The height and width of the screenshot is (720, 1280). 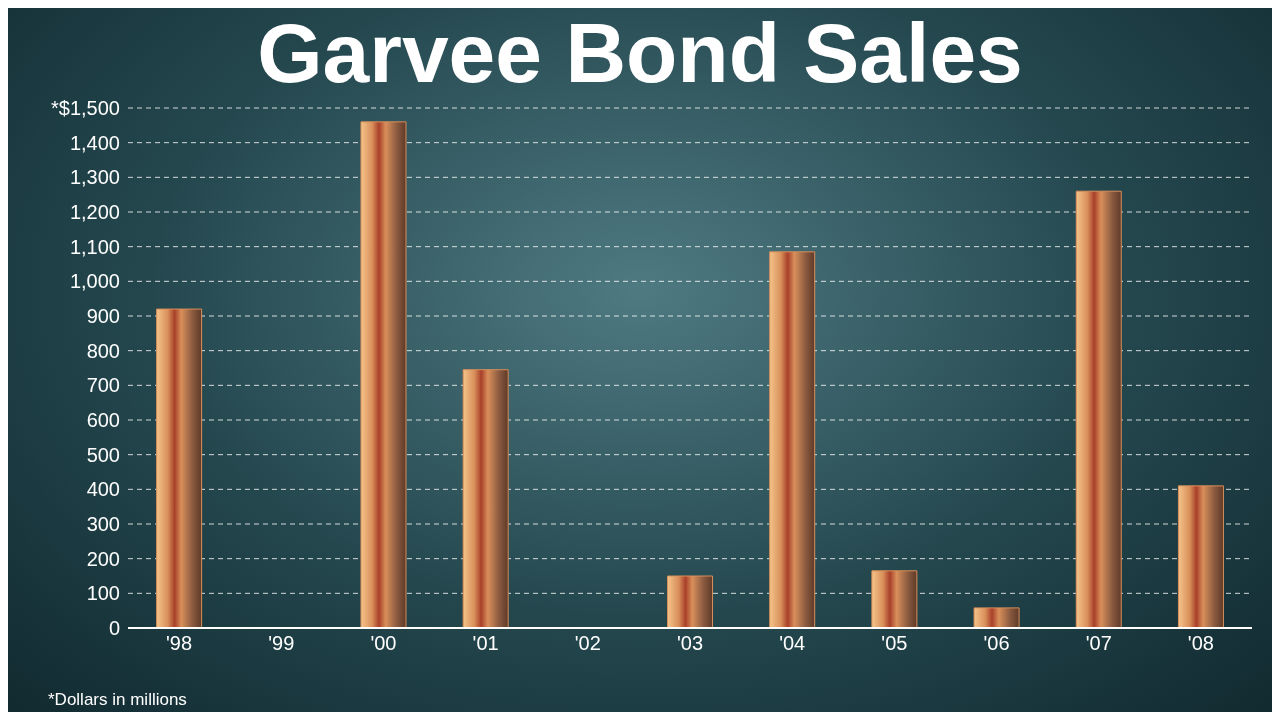 I want to click on chart-title: Garvee Bond Sales, so click(x=640, y=53).